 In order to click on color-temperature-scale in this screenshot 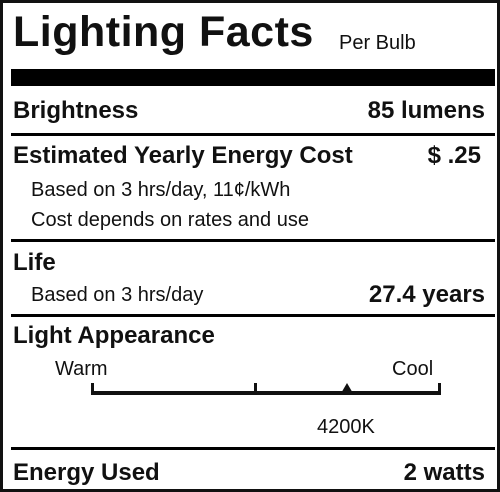, I will do `click(266, 393)`.